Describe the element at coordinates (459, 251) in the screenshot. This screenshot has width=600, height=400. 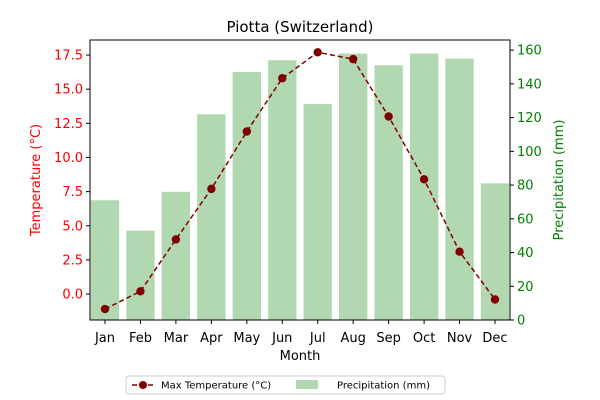
I see `temperature-point-nov` at that location.